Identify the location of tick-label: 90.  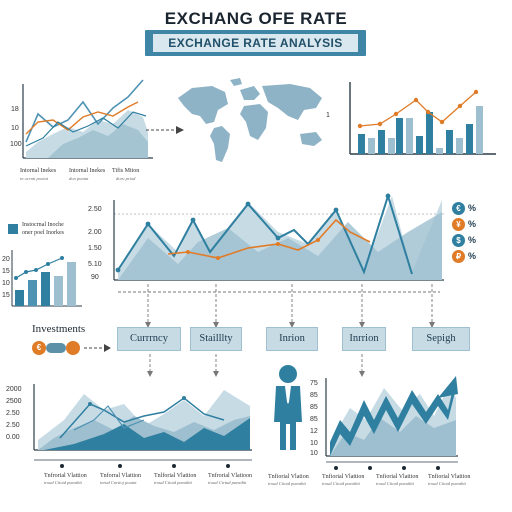
(95, 277).